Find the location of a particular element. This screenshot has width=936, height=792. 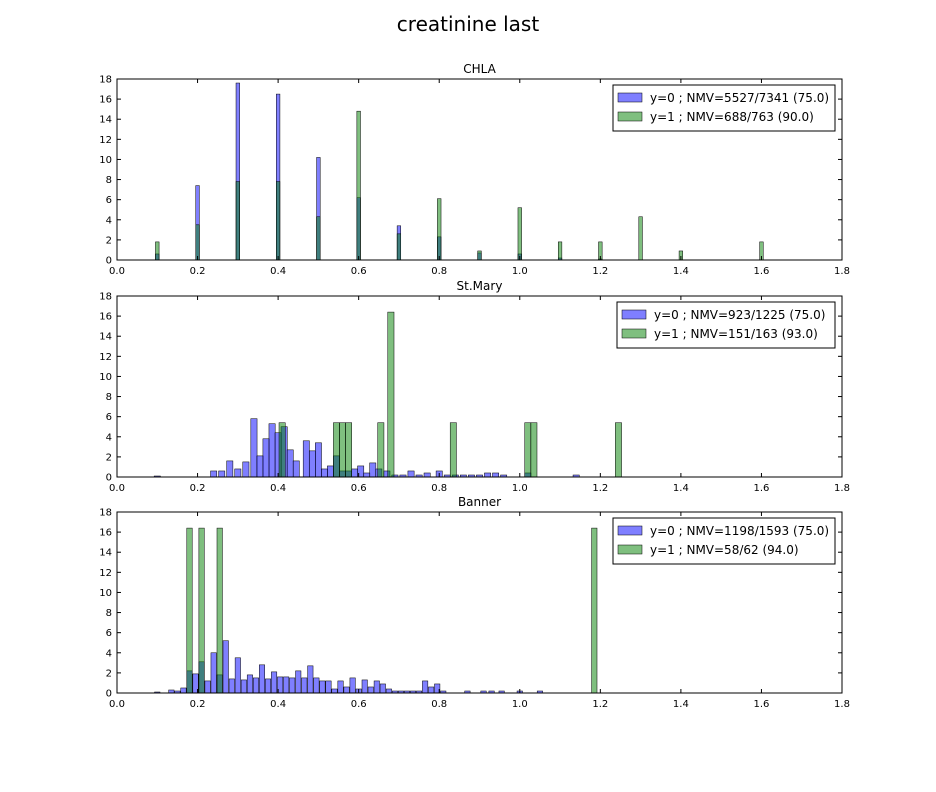

st-mary-x-tick-label: 1.0 is located at coordinates (520, 488).